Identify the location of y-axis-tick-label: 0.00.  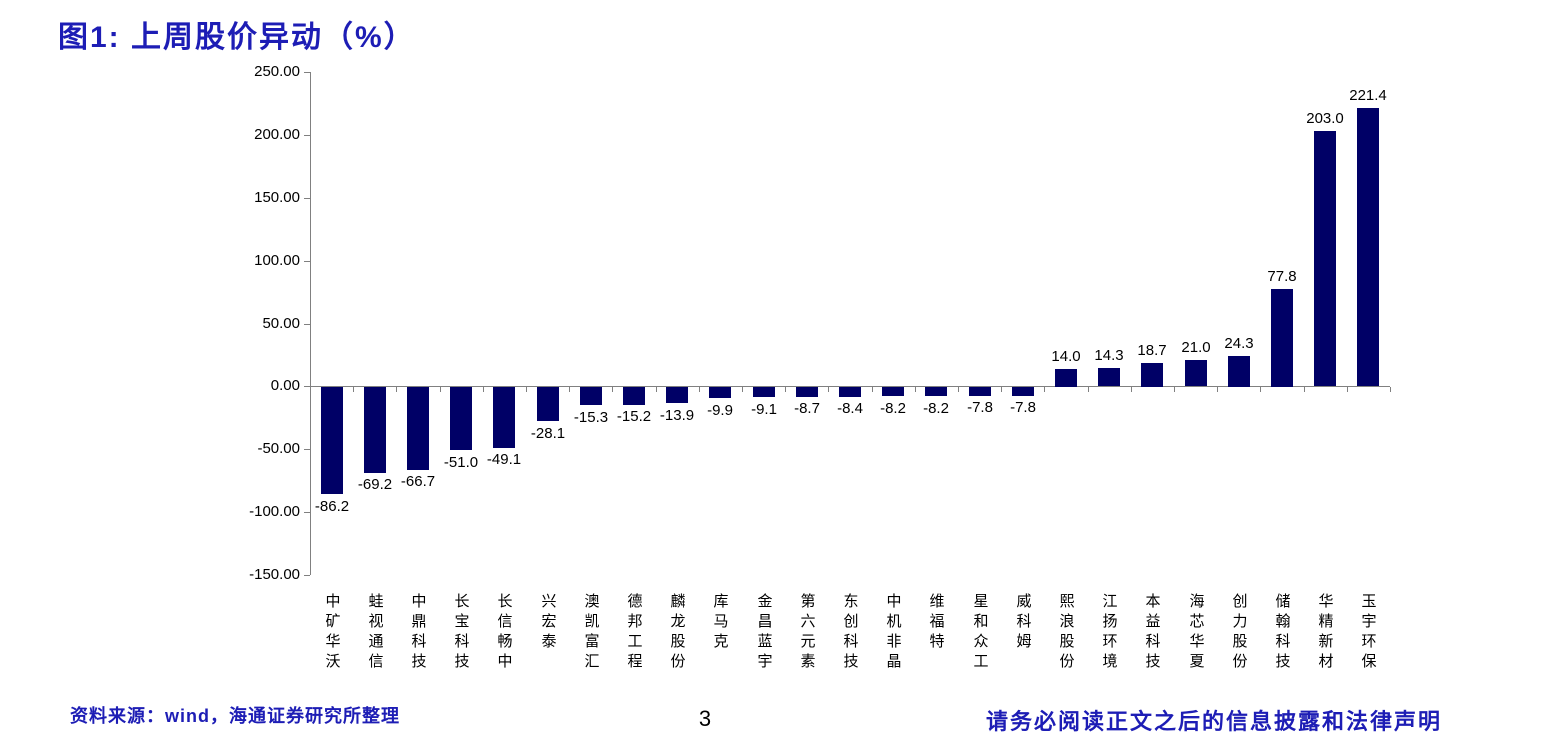
(285, 385).